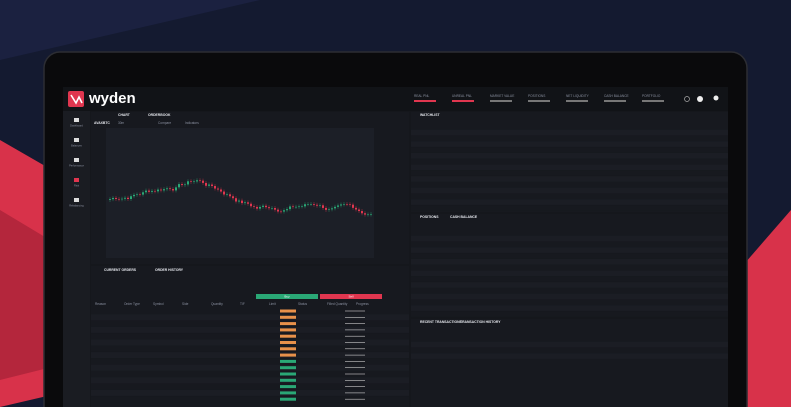 The image size is (791, 407). Describe the element at coordinates (164, 123) in the screenshot. I see `compare: Compare` at that location.